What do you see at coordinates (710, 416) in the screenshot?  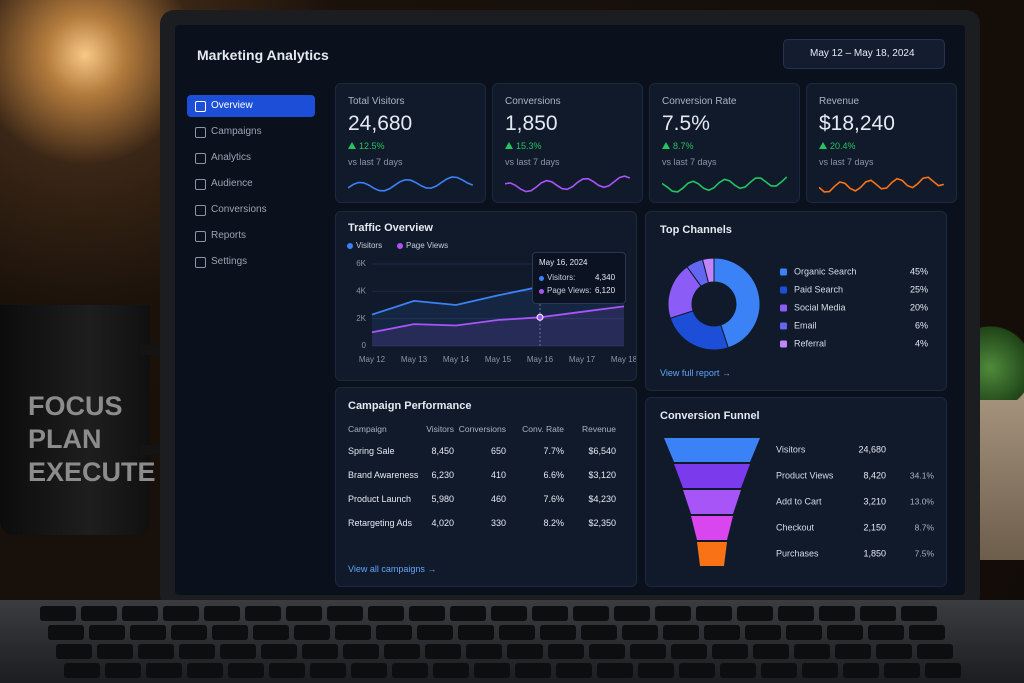 I see `card-title: Conversion Funnel` at bounding box center [710, 416].